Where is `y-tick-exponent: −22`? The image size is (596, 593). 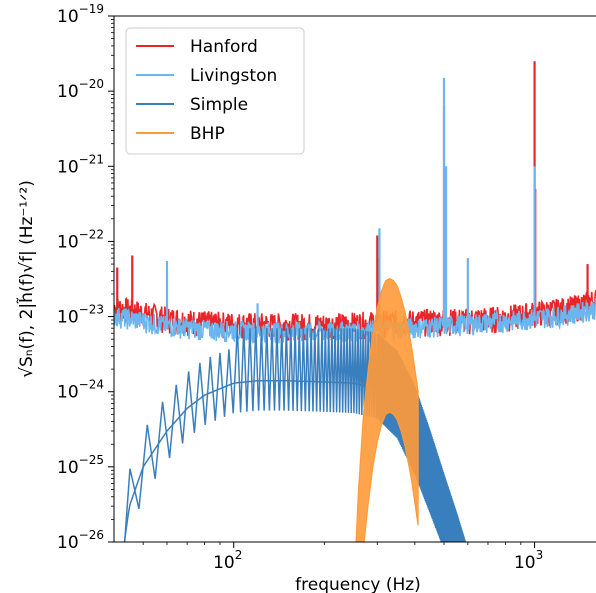 y-tick-exponent: −22 is located at coordinates (91, 234).